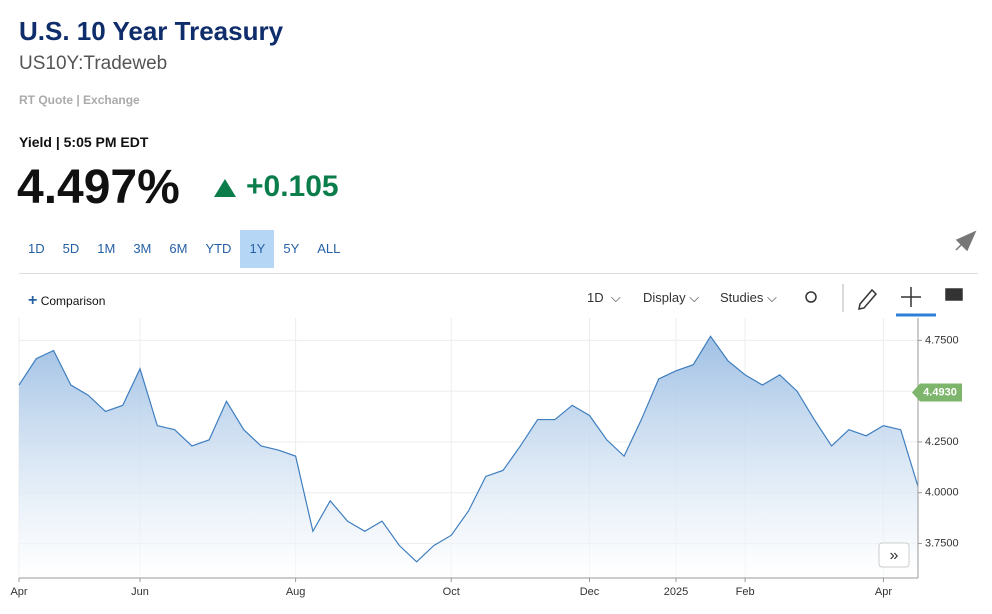  What do you see at coordinates (151, 31) in the screenshot?
I see `title: U.S. 10 Year Treasury` at bounding box center [151, 31].